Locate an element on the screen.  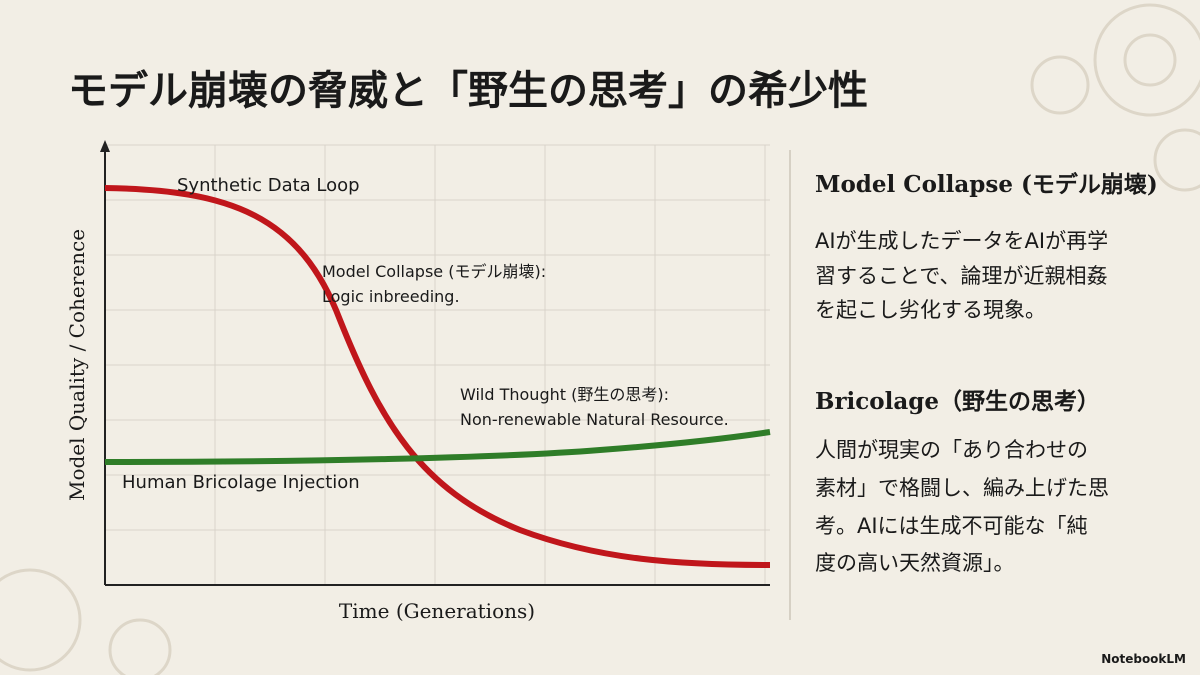
annotation: Wild Thought (野生の思考): is located at coordinates (564, 394).